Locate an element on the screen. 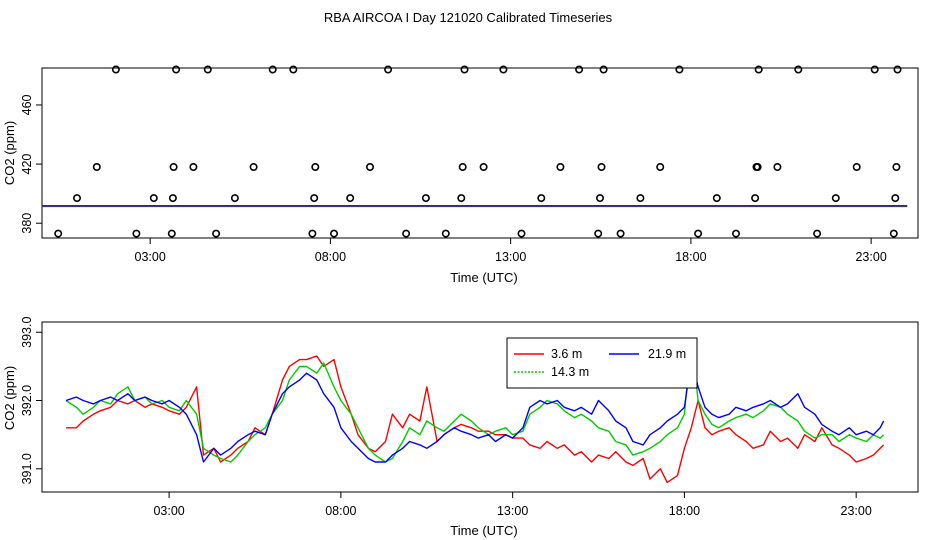 The width and height of the screenshot is (936, 540). top-x-tick-label: 13:00 is located at coordinates (510, 257).